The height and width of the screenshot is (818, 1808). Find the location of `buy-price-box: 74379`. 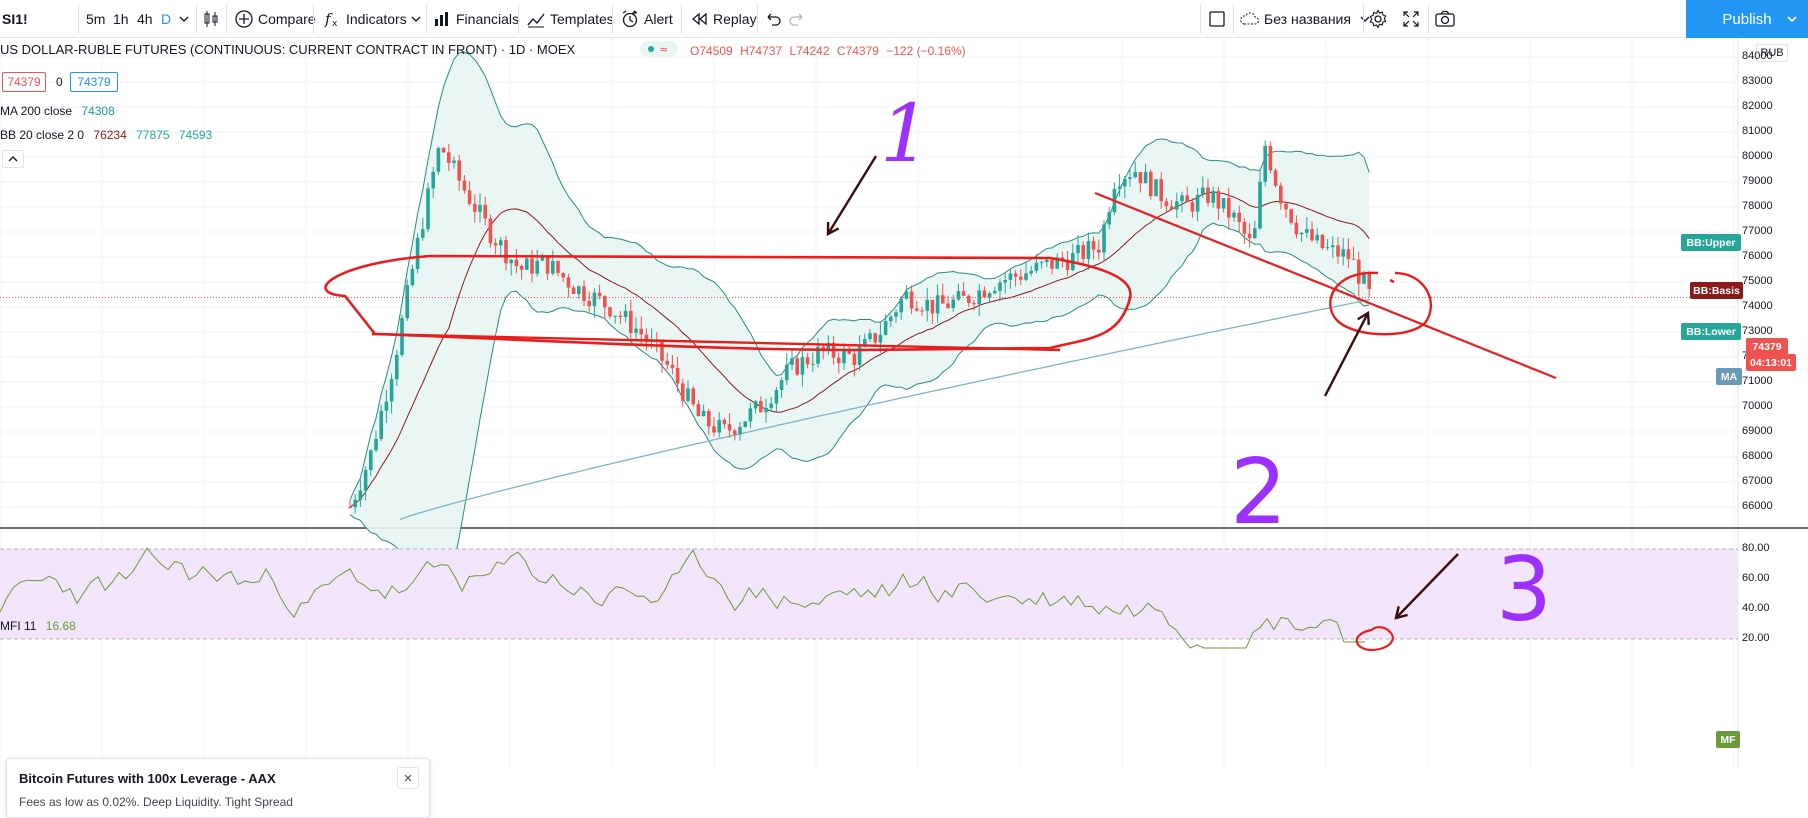

buy-price-box: 74379 is located at coordinates (94, 82).